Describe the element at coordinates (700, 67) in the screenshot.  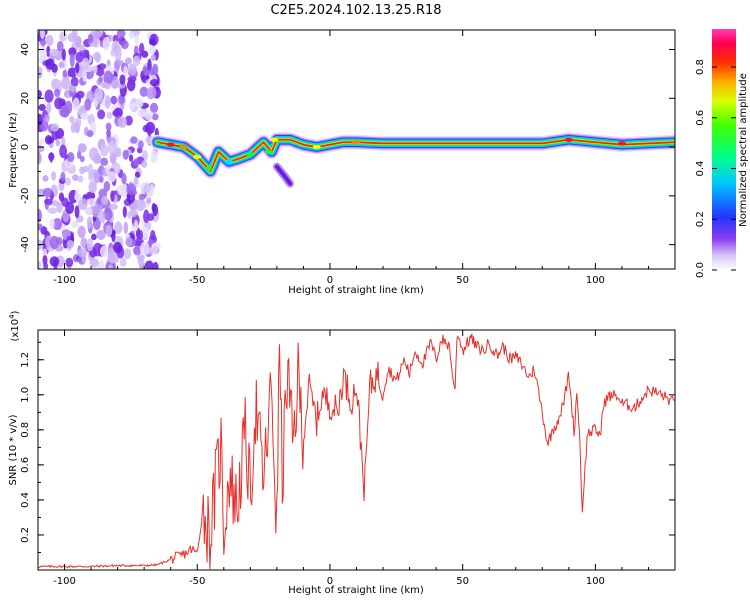
I see `colorbar-tick-label: 0.8` at that location.